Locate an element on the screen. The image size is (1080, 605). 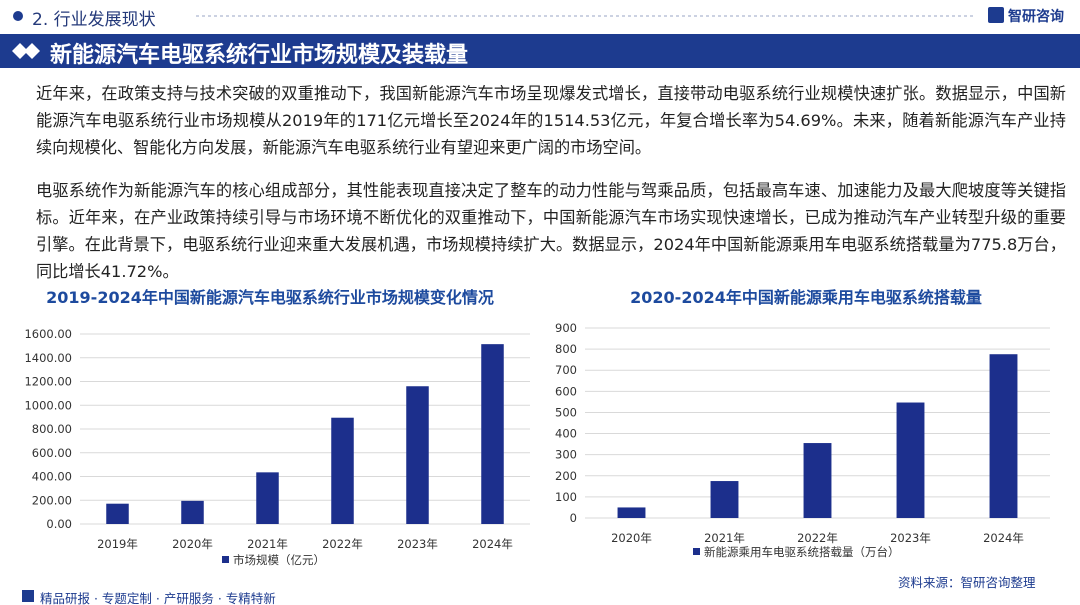
banner-title: 新能源汽车电驱系统行业市场规模及装载量 is located at coordinates (259, 55).